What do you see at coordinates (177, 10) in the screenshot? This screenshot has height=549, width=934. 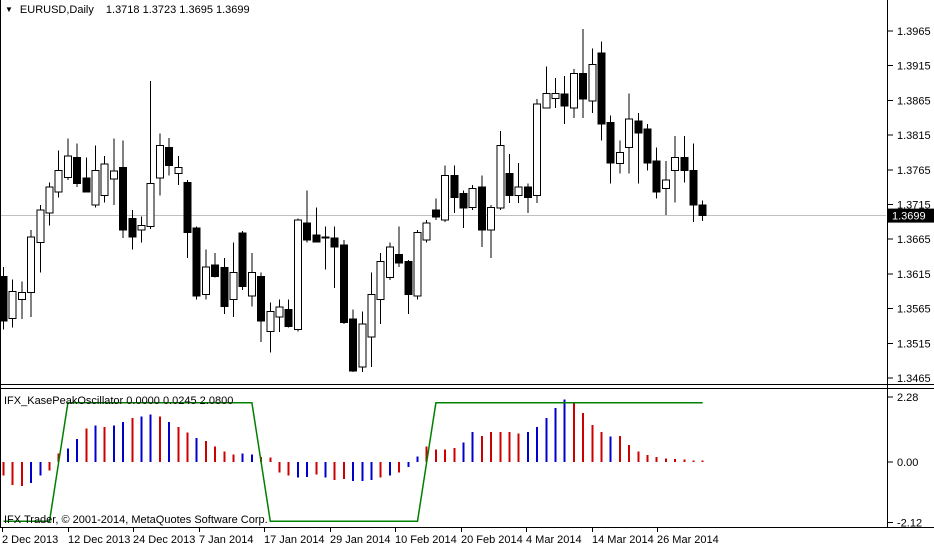 I see `ohlc-quote-label: 1.3718 1.3723 1.3695 1.3699` at bounding box center [177, 10].